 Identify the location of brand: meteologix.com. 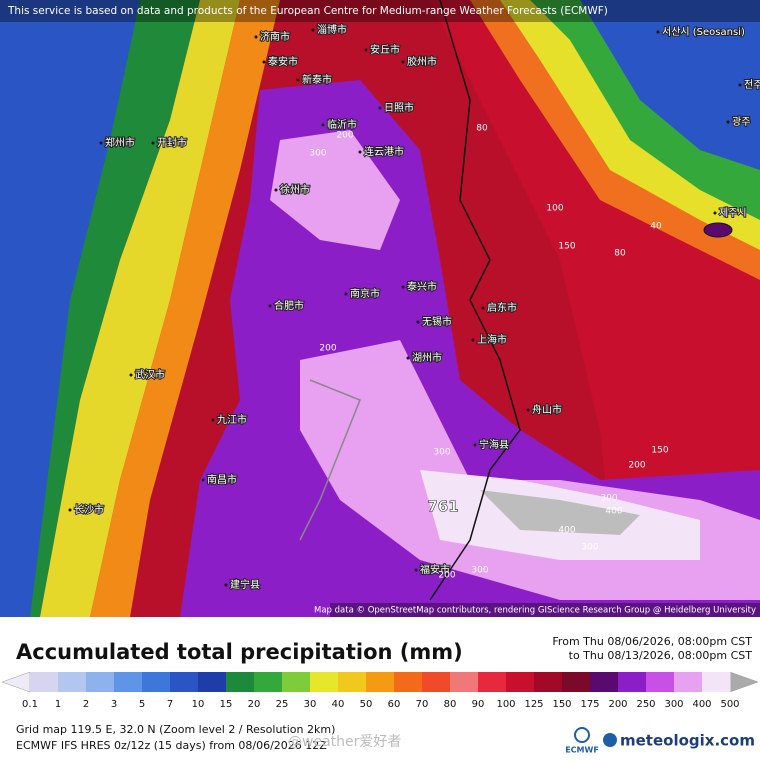
(687, 741).